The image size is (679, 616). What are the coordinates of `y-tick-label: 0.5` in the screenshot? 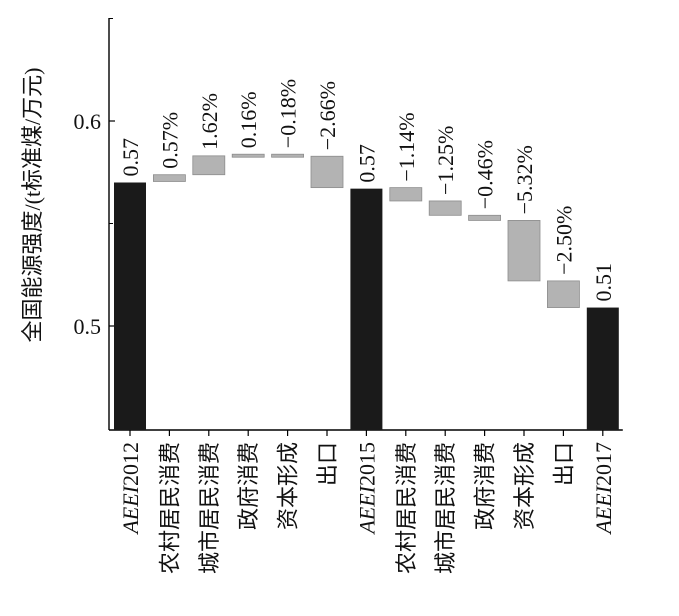 It's located at (88, 326).